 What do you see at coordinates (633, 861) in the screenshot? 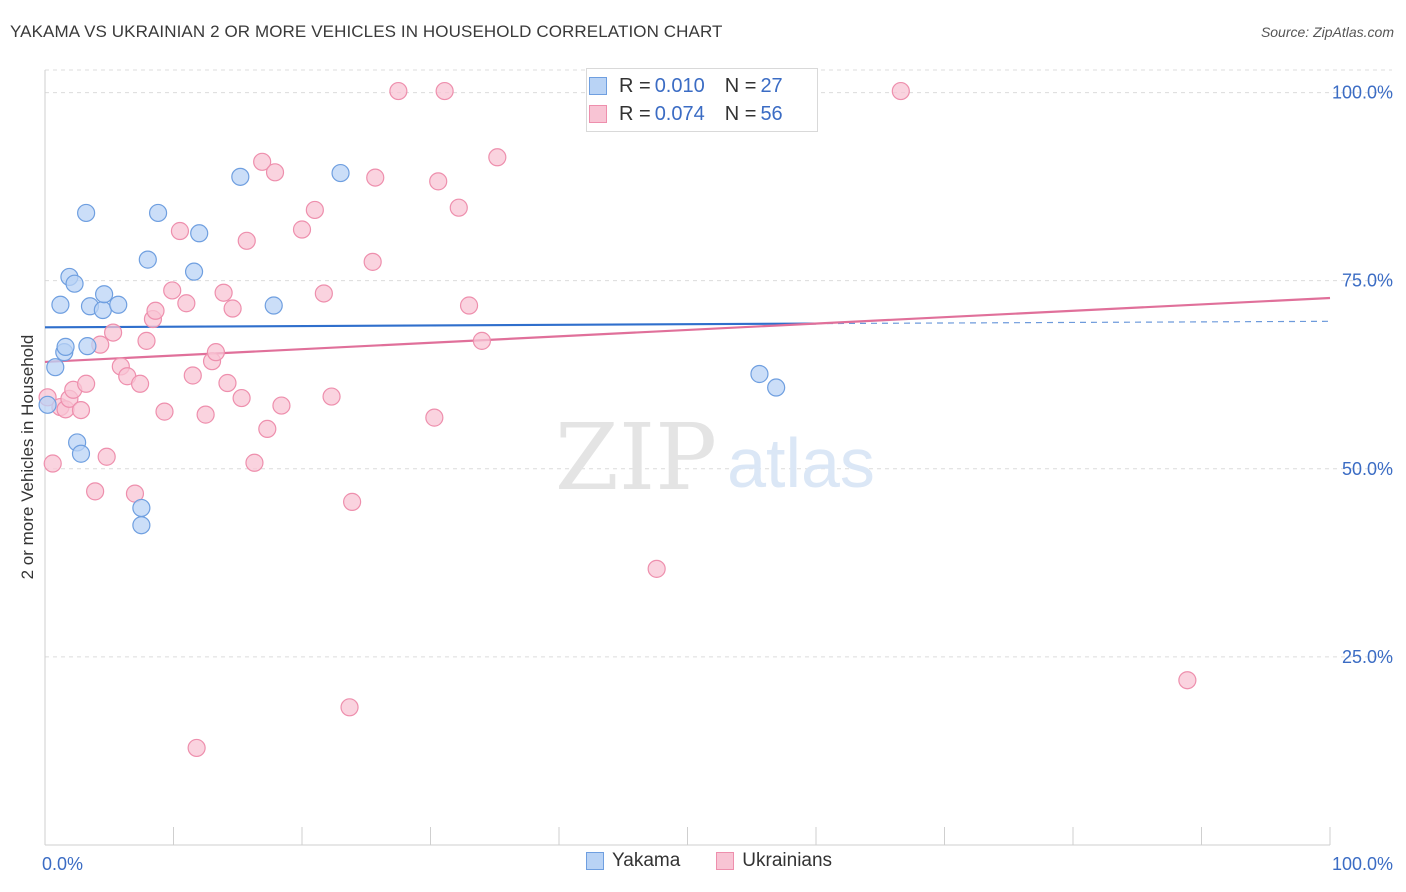
I see `legend-item-yakama: Yakama` at bounding box center [633, 861].